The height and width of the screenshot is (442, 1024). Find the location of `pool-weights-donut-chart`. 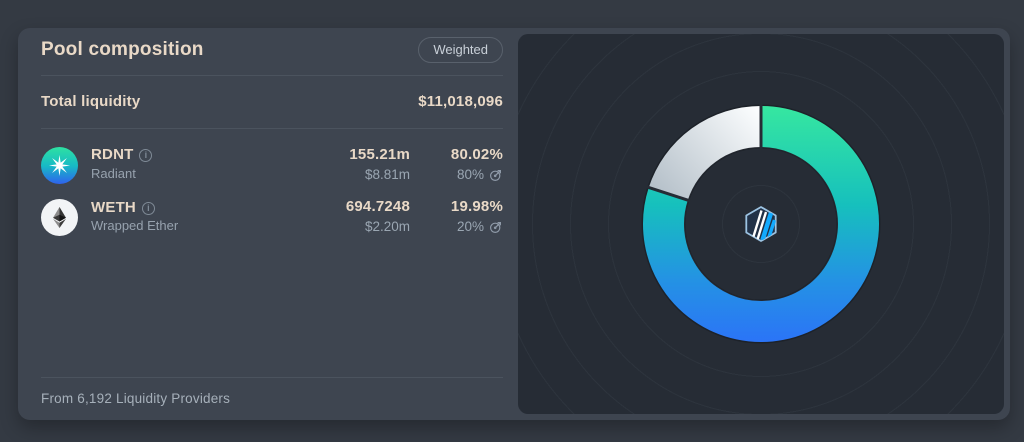

pool-weights-donut-chart is located at coordinates (761, 224).